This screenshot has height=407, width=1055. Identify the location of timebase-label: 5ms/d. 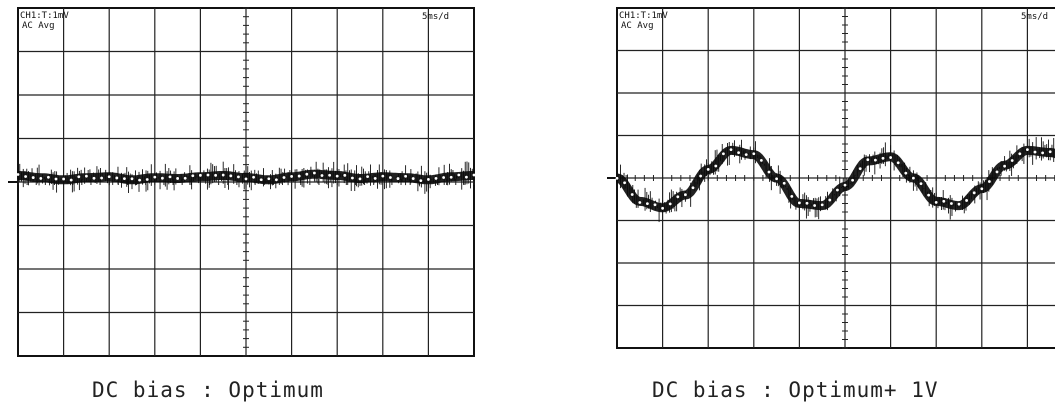
(435, 17).